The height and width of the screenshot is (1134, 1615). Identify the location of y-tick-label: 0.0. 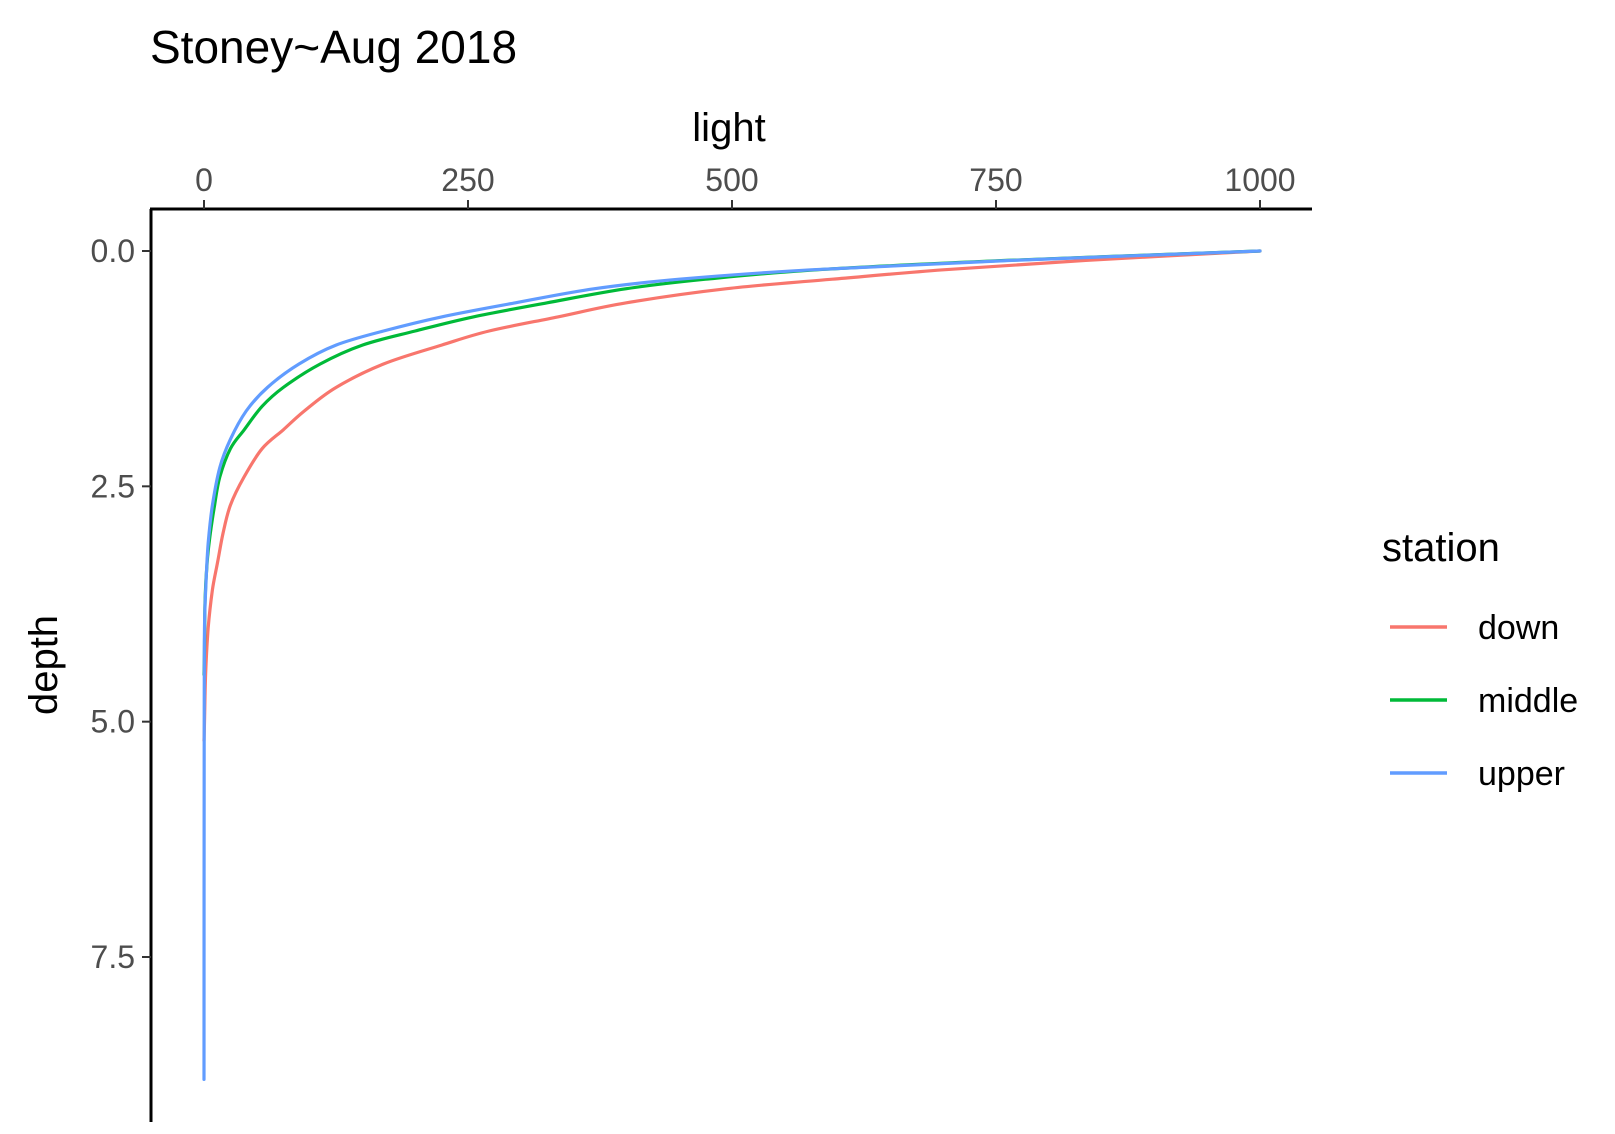
(113, 251).